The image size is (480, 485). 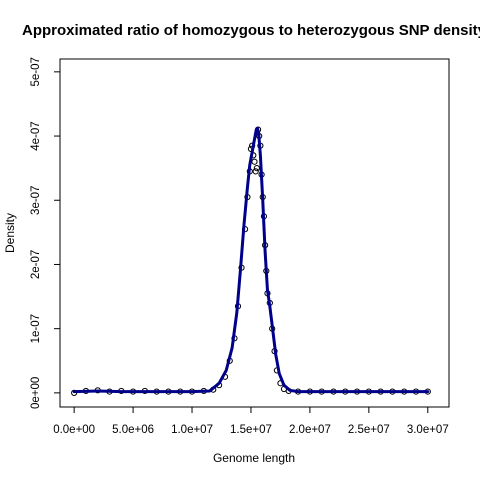 I want to click on x-tick-label: 1.5e+07, so click(x=251, y=430).